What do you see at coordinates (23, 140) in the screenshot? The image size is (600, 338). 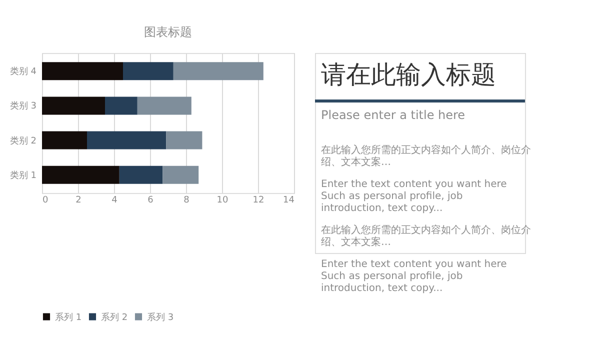 I see `y-tick-label: 类别 2` at bounding box center [23, 140].